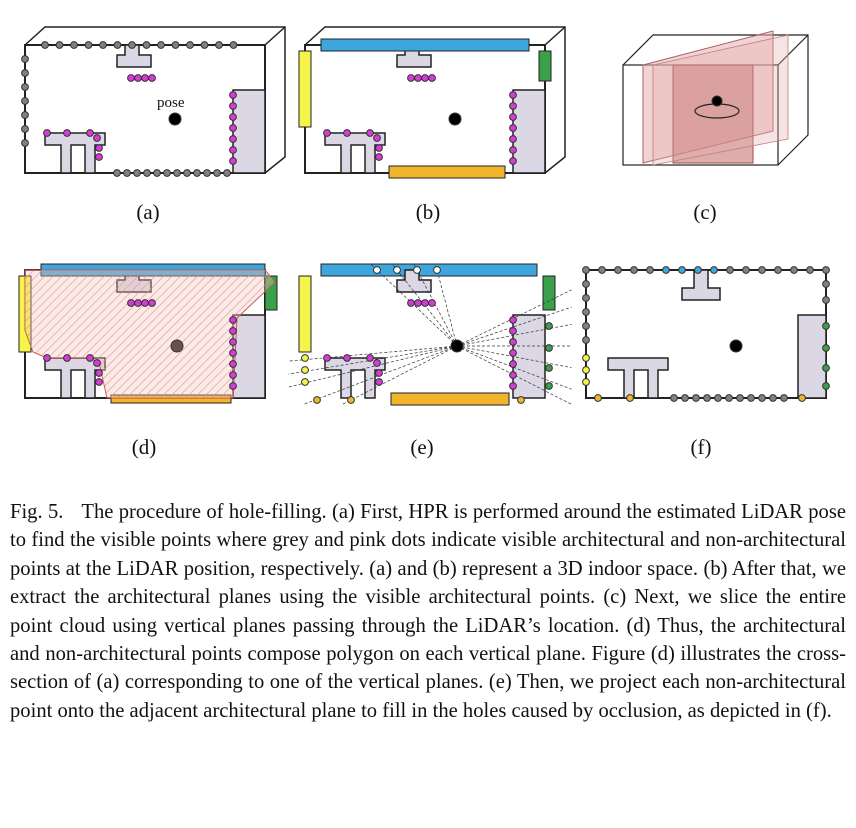 The height and width of the screenshot is (828, 856). I want to click on table-shape, so click(638, 378).